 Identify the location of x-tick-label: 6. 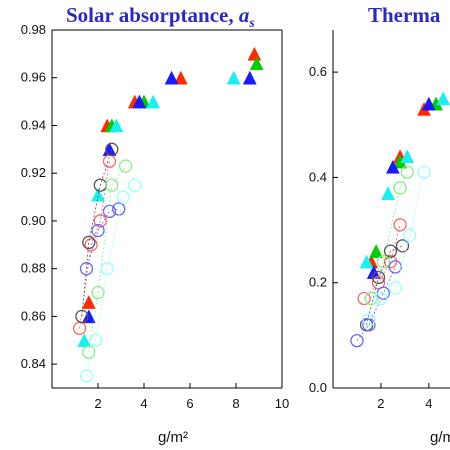
(189, 403).